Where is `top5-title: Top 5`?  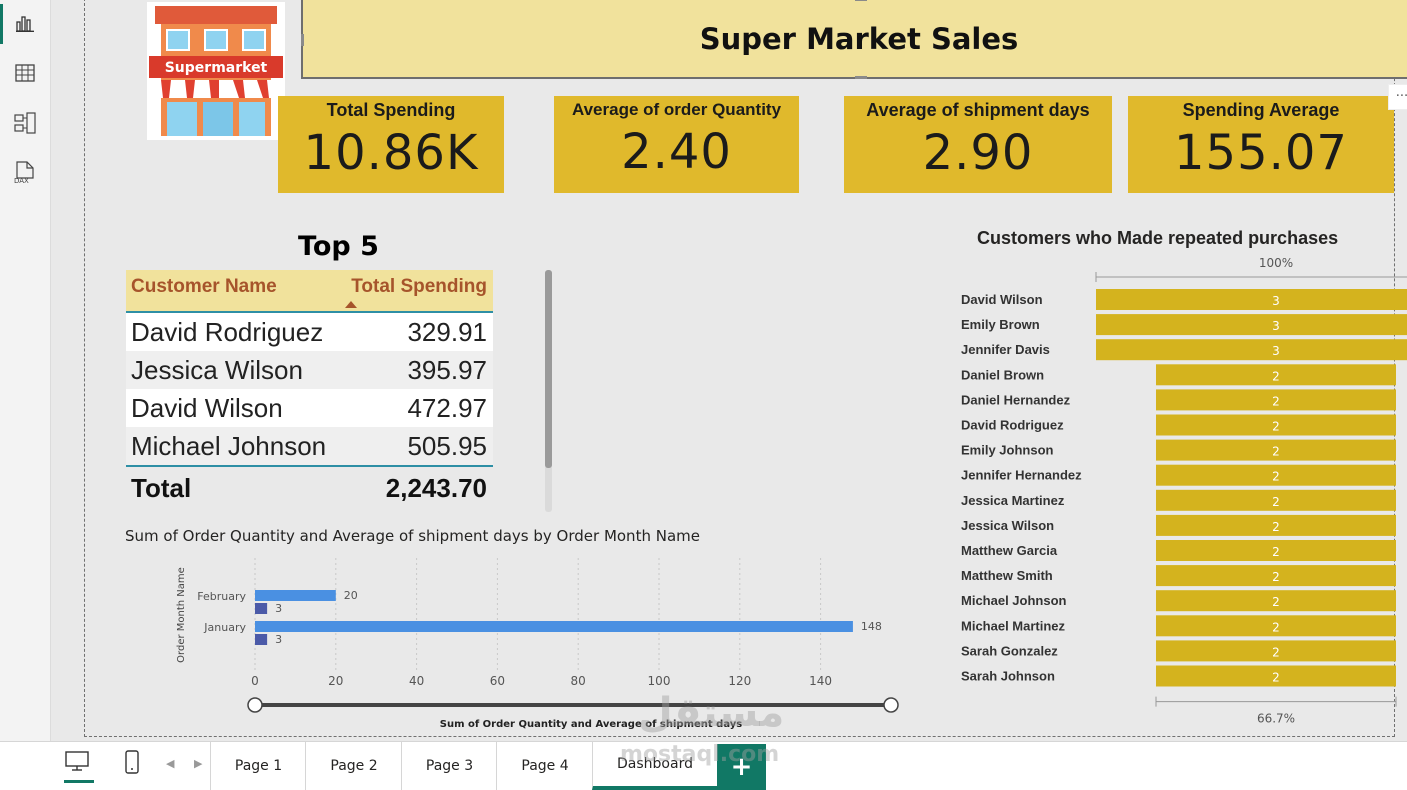
top5-title: Top 5 is located at coordinates (338, 246).